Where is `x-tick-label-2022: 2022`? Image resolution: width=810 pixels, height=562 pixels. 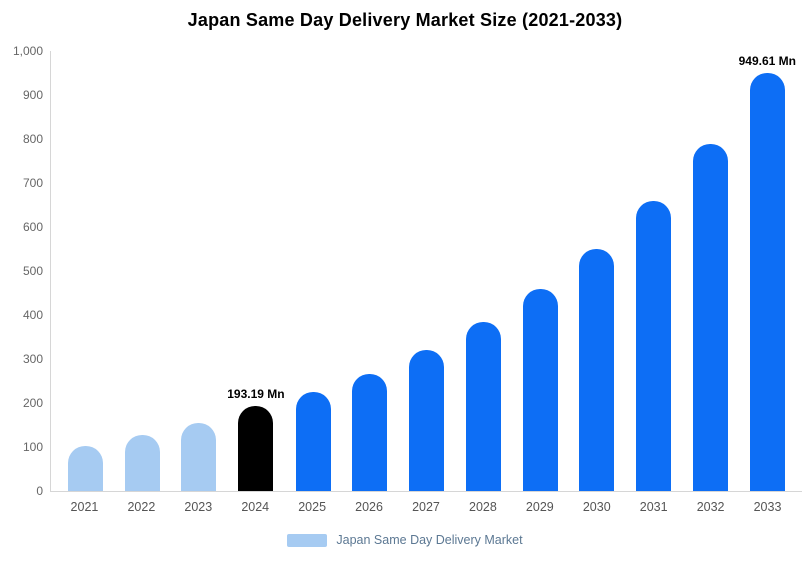
x-tick-label-2022: 2022 is located at coordinates (141, 507).